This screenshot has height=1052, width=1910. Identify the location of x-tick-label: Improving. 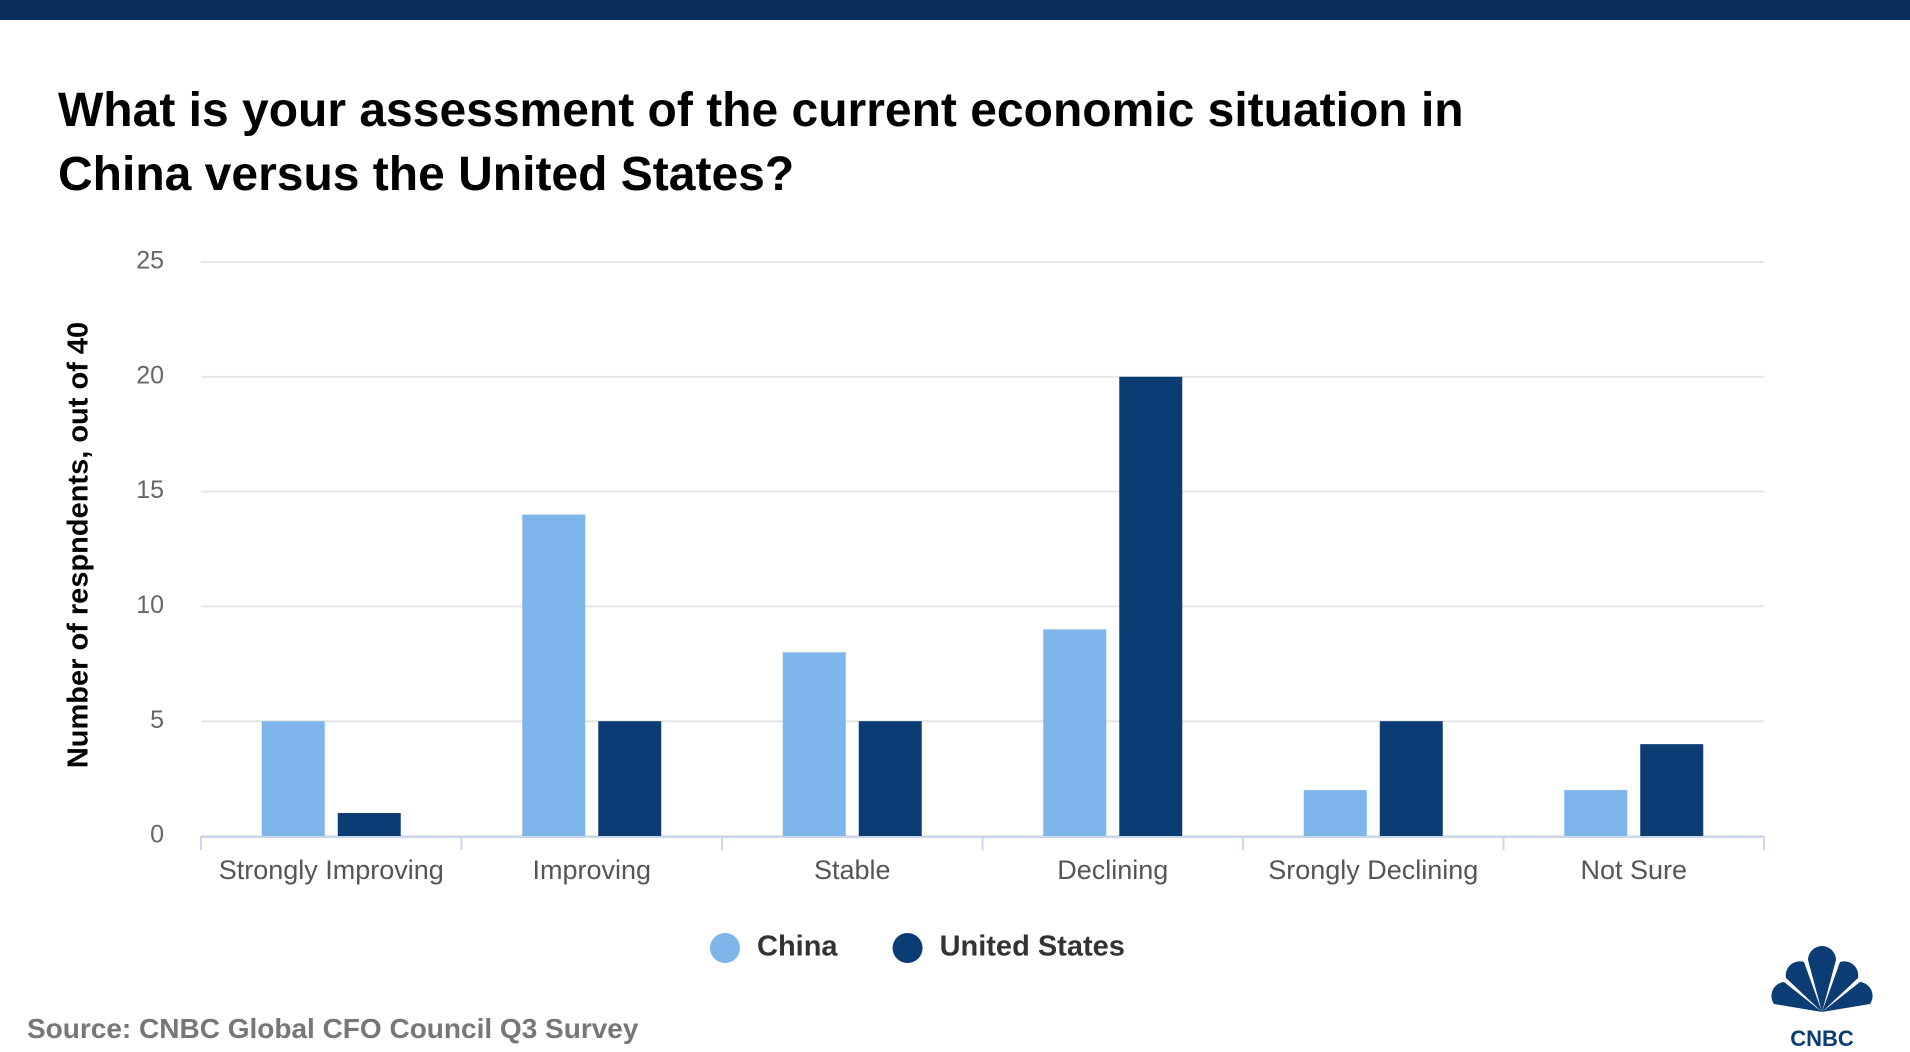
(591, 870).